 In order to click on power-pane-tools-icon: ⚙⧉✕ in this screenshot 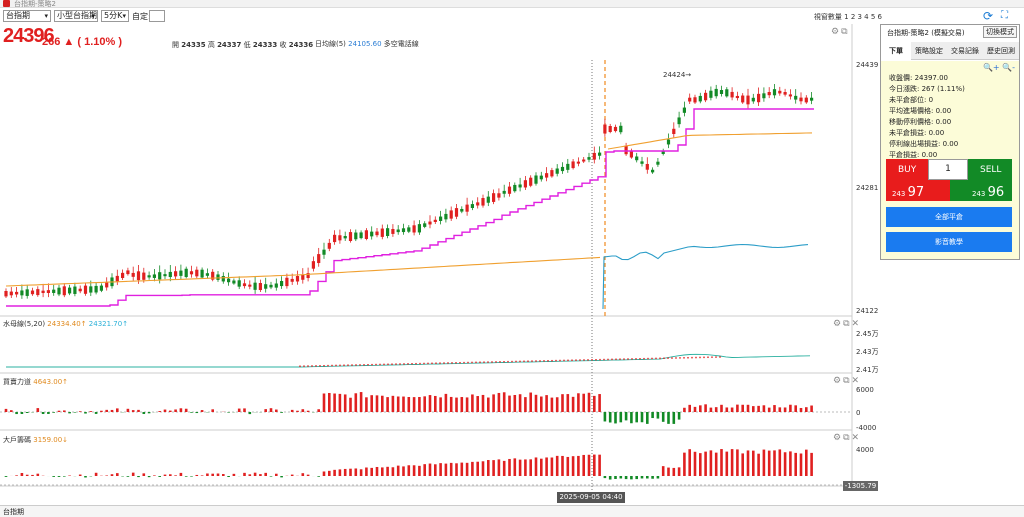, I will do `click(847, 381)`.